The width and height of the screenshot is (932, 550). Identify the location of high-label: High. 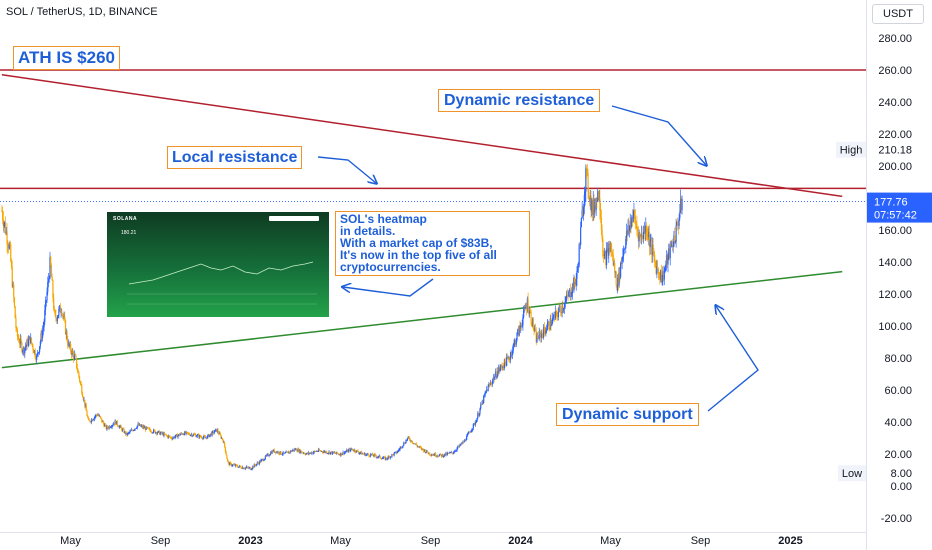
(851, 151).